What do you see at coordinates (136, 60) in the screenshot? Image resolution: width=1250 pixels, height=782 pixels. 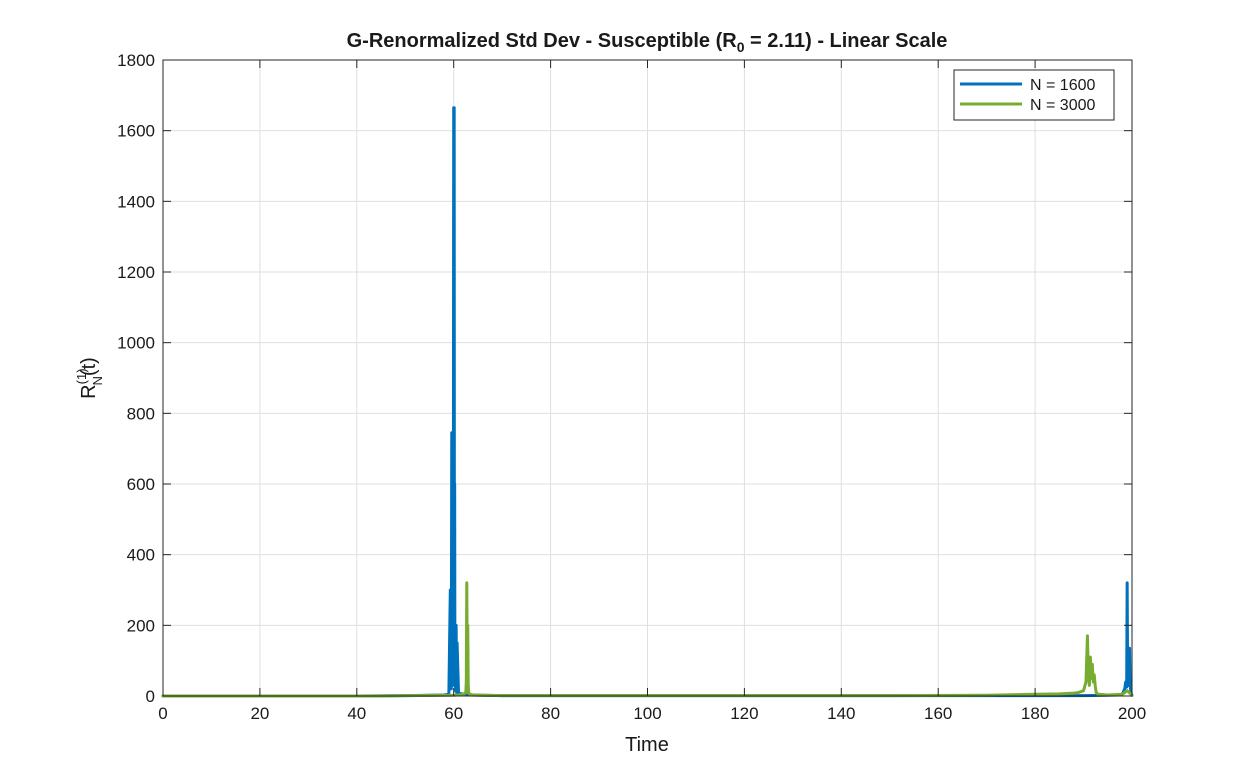 I see `y-tick-label: 1800` at bounding box center [136, 60].